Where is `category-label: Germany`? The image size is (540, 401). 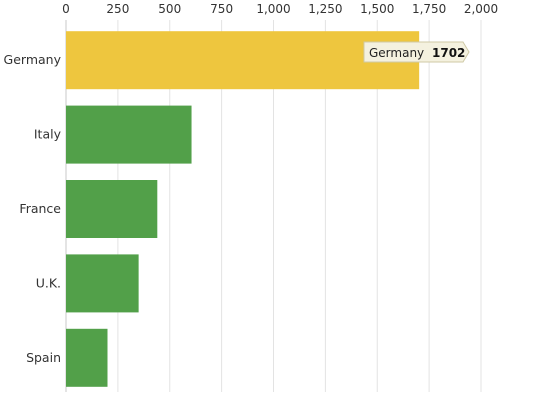
category-label: Germany is located at coordinates (33, 59).